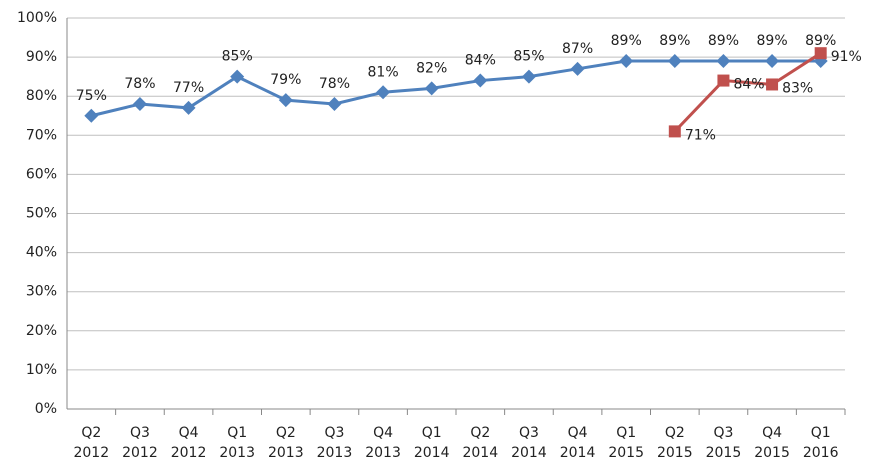 This screenshot has width=870, height=464. I want to click on y-tick-label: 10%, so click(41, 370).